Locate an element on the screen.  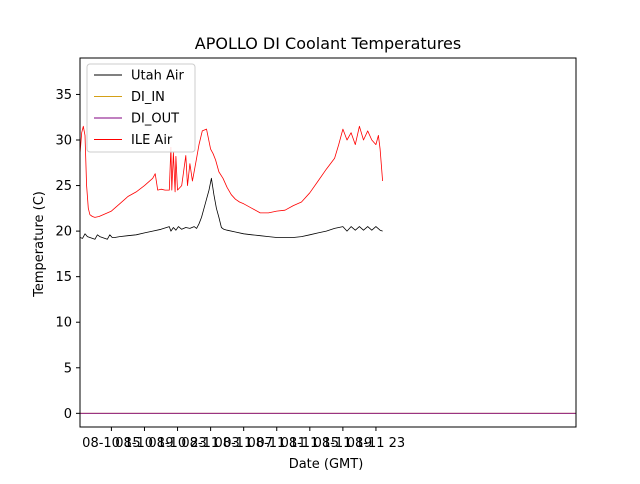
chart-title: APOLLO DI Coolant Temperatures is located at coordinates (328, 43).